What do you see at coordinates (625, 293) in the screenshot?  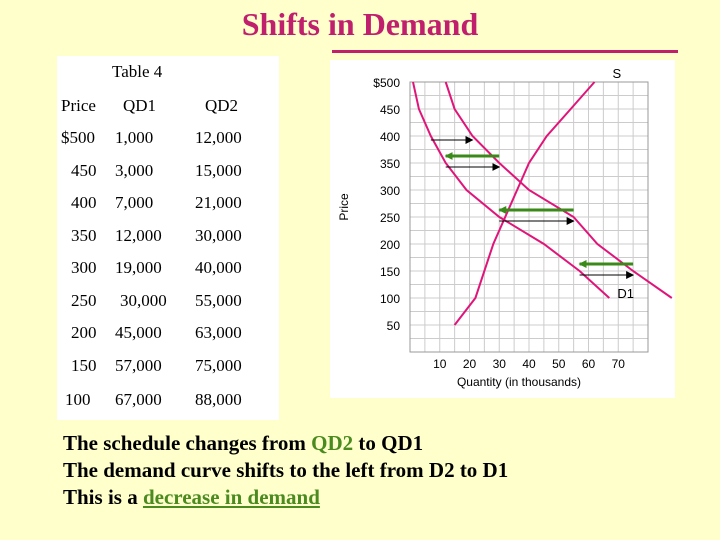 I see `curve-label-d1: D1` at bounding box center [625, 293].